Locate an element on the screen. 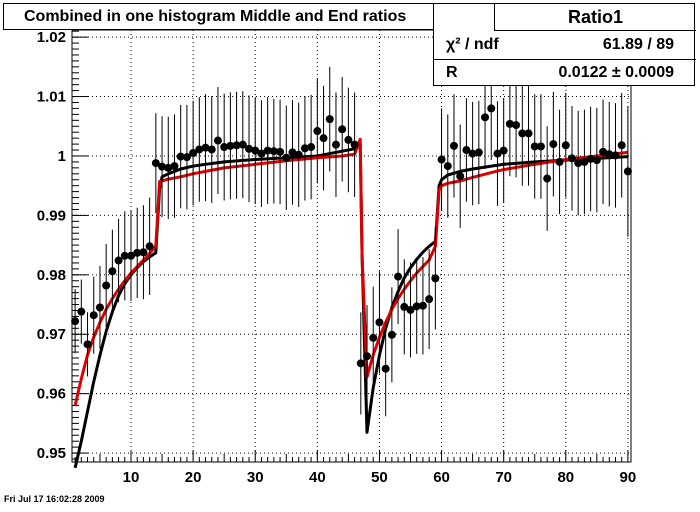 The image size is (700, 512). x-tick-label: 10 is located at coordinates (131, 477).